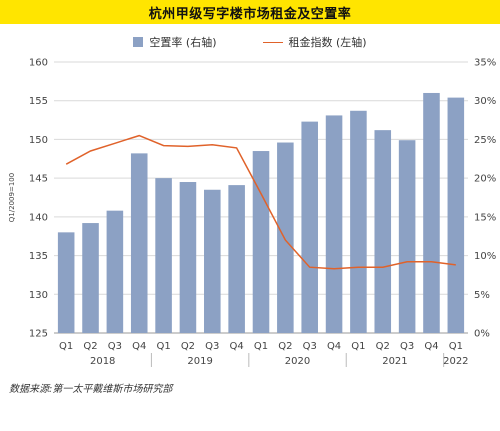  Describe the element at coordinates (38, 256) in the screenshot. I see `left-tick-label: 135` at that location.